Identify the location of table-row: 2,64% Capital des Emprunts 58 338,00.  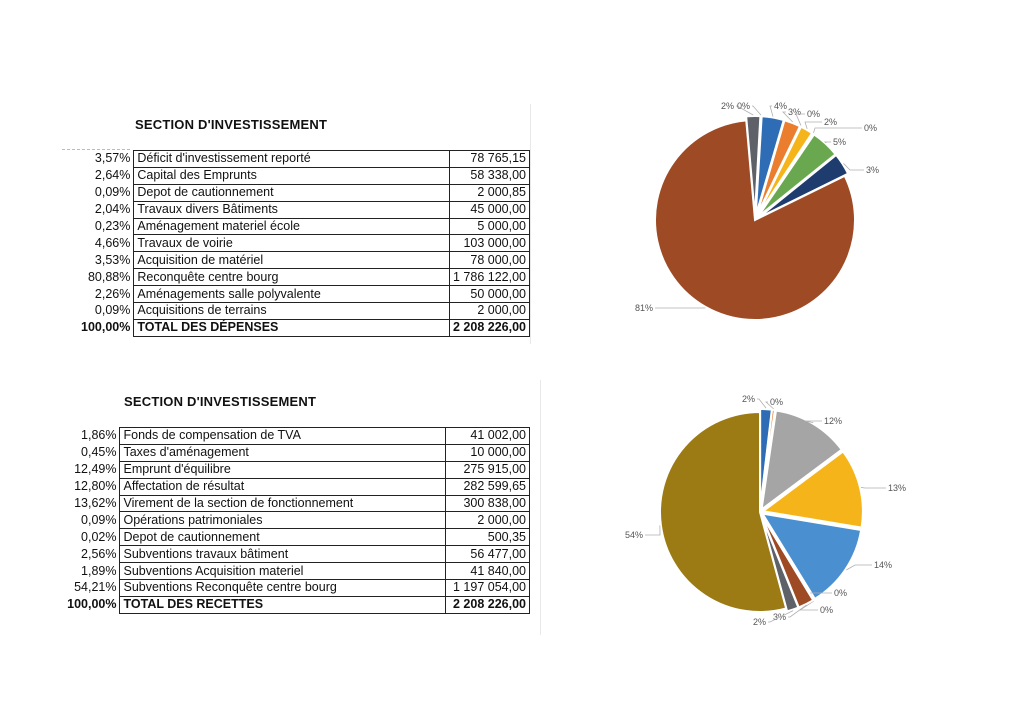
(304, 175).